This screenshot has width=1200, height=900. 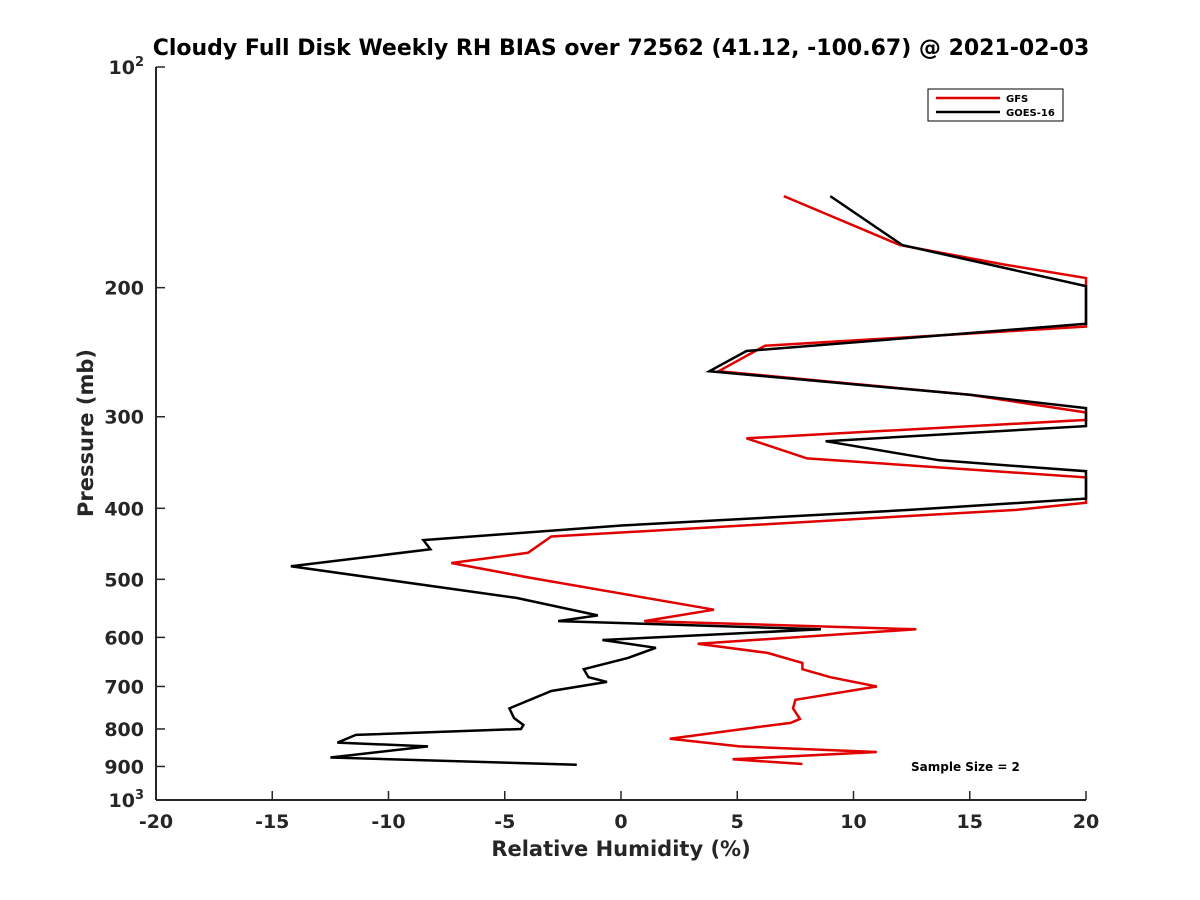 I want to click on y-tick-label: 900, so click(x=124, y=767).